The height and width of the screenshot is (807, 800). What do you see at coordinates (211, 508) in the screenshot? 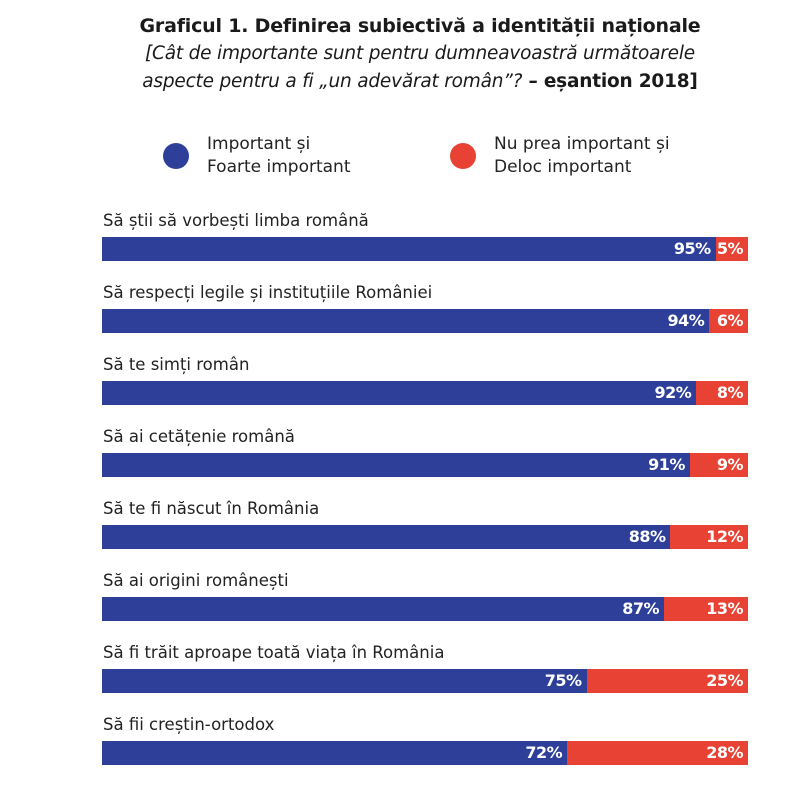
I see `category-label: Să te fi născut în România` at bounding box center [211, 508].